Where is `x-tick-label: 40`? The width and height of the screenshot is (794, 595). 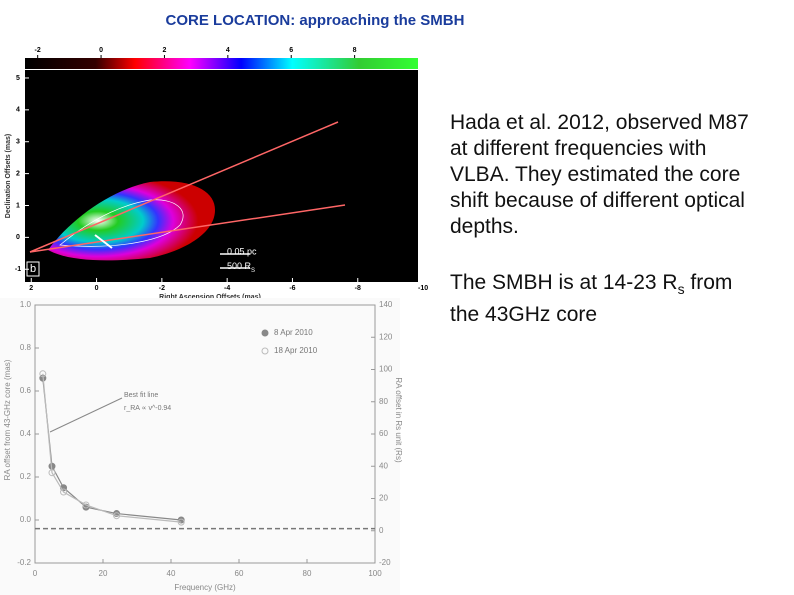 x-tick-label: 40 is located at coordinates (171, 573).